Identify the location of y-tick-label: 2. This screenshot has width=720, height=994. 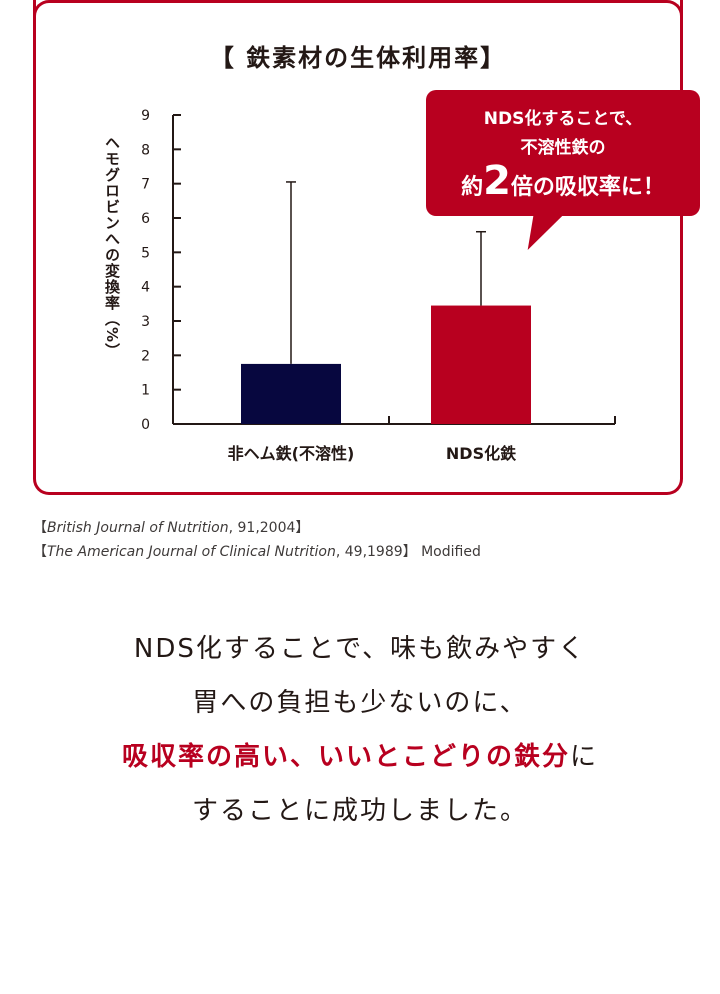
(145, 356).